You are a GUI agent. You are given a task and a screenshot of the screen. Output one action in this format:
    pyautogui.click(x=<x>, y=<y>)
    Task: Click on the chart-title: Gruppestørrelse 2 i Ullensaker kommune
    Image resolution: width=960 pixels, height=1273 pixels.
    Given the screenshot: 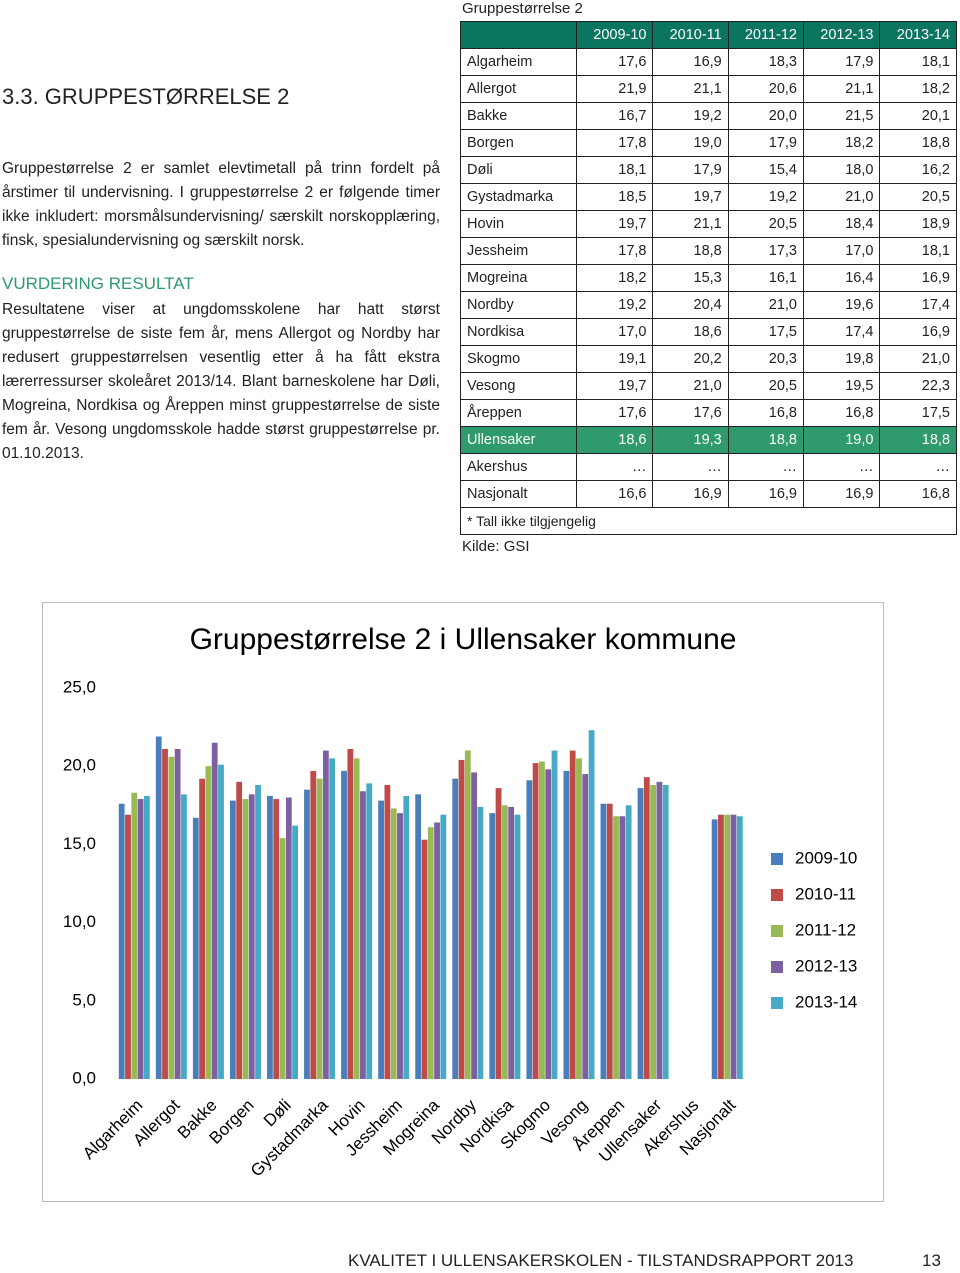 What is the action you would take?
    pyautogui.click(x=463, y=639)
    